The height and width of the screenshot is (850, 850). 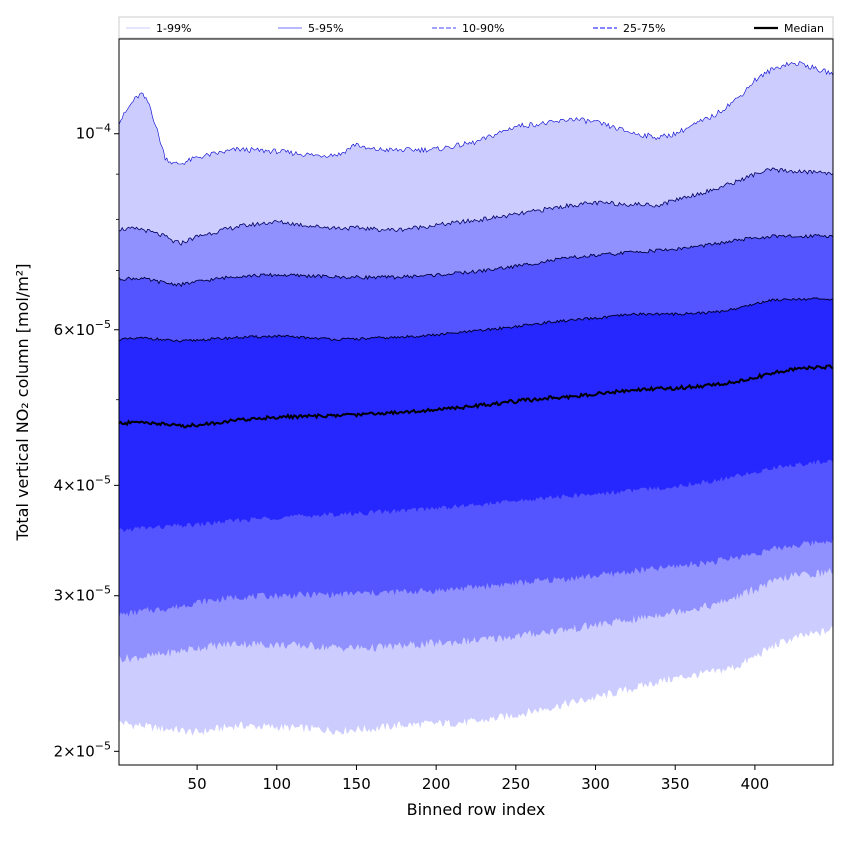 I want to click on y-tick-label: 4×10⁻⁵, so click(x=82, y=483).